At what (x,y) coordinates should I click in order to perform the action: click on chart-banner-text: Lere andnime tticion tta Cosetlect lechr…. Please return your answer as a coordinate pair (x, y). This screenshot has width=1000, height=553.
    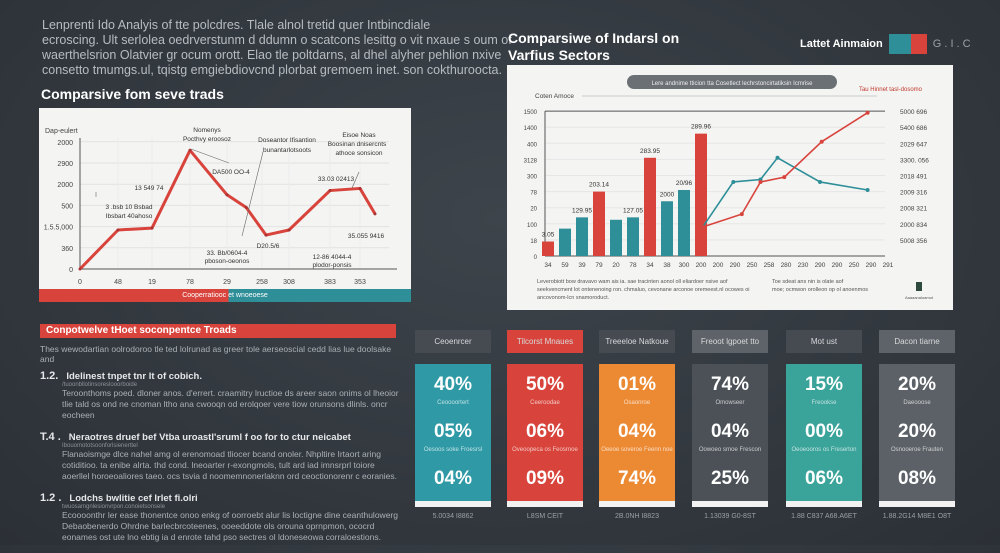
    Looking at the image, I should click on (732, 84).